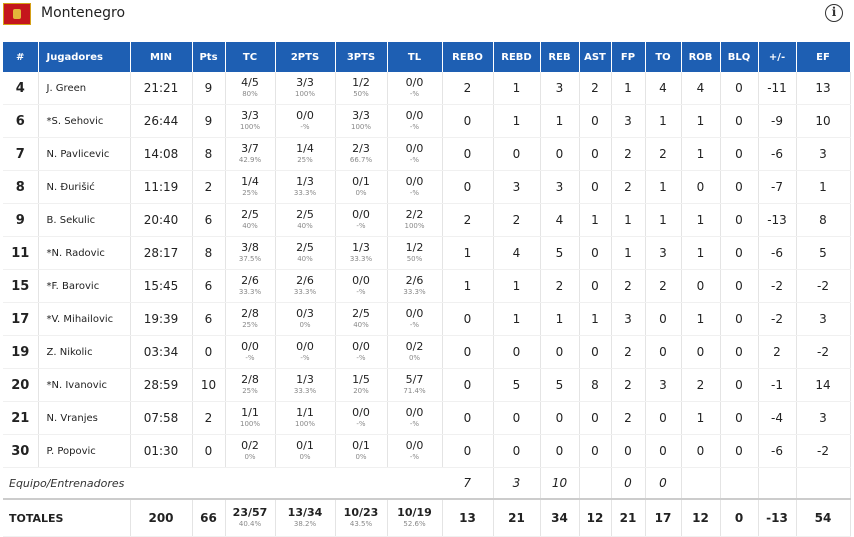 This screenshot has height=537, width=854. Describe the element at coordinates (823, 319) in the screenshot. I see `efficiency: 3` at that location.